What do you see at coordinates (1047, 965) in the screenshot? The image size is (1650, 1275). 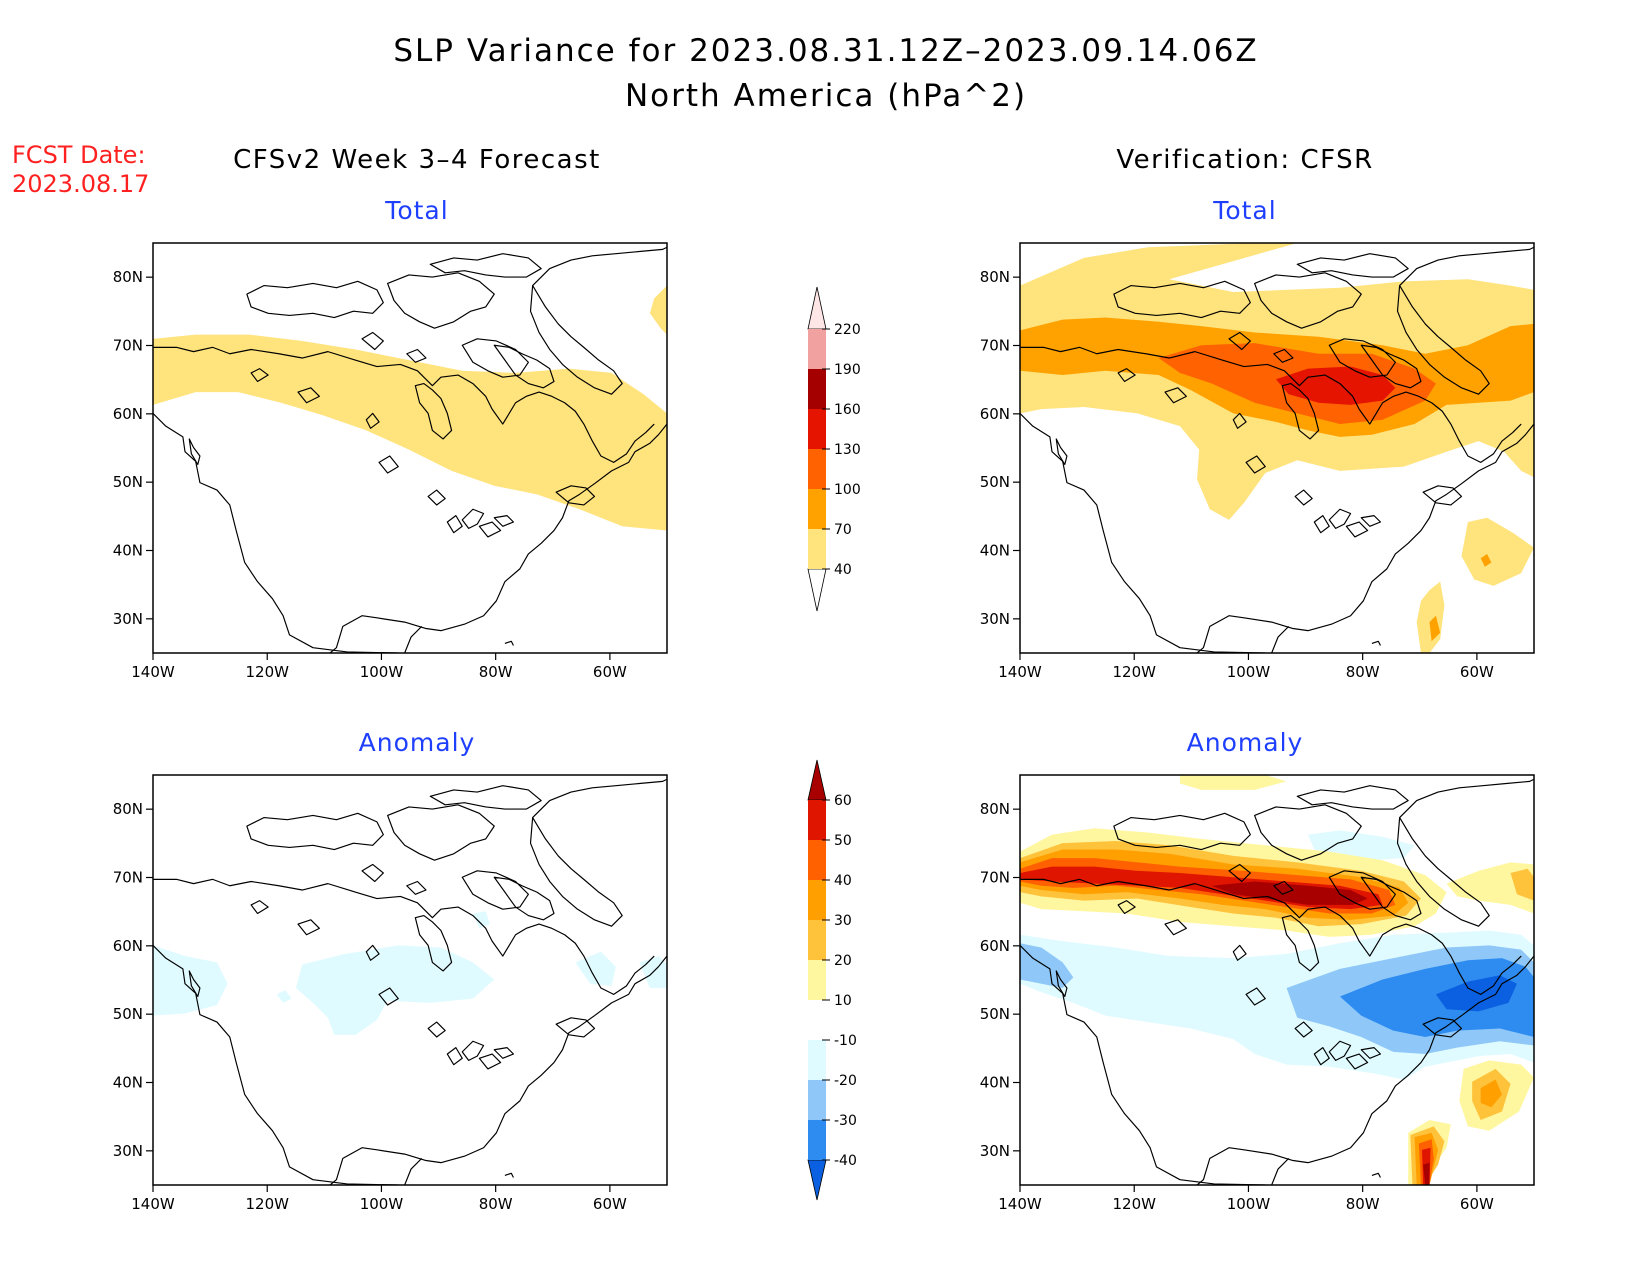 I see `shade-neg20-neg30` at bounding box center [1047, 965].